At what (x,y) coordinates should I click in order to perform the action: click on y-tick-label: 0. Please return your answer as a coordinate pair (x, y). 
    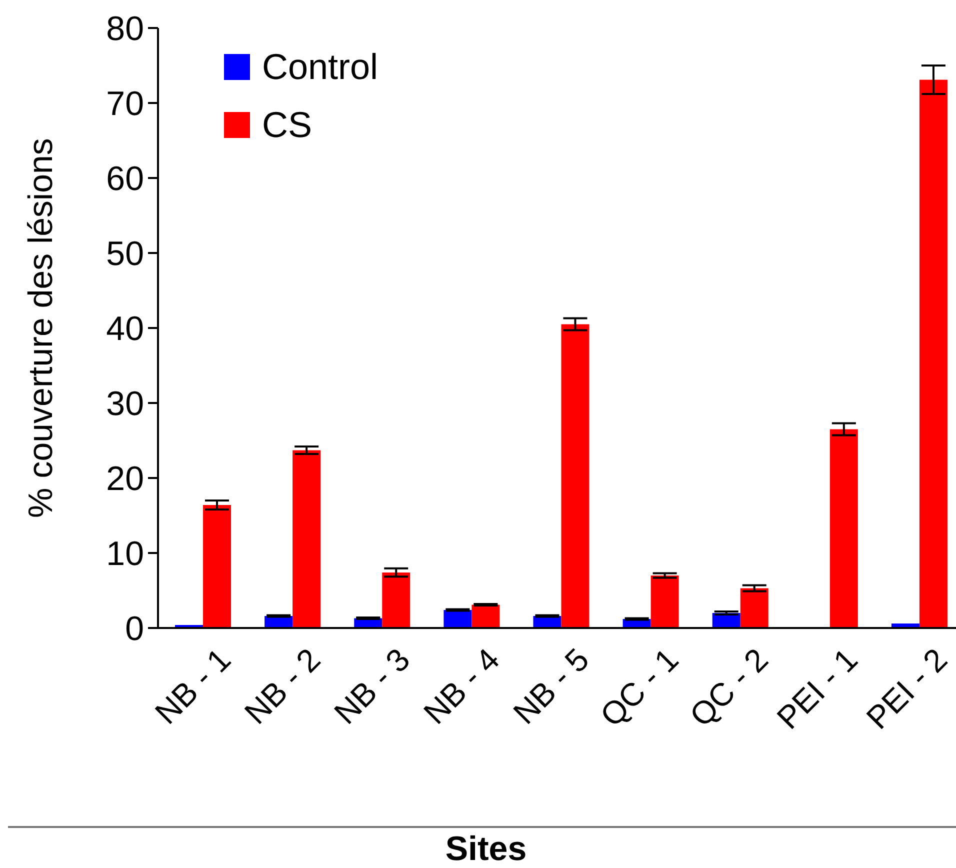
    Looking at the image, I should click on (134, 629).